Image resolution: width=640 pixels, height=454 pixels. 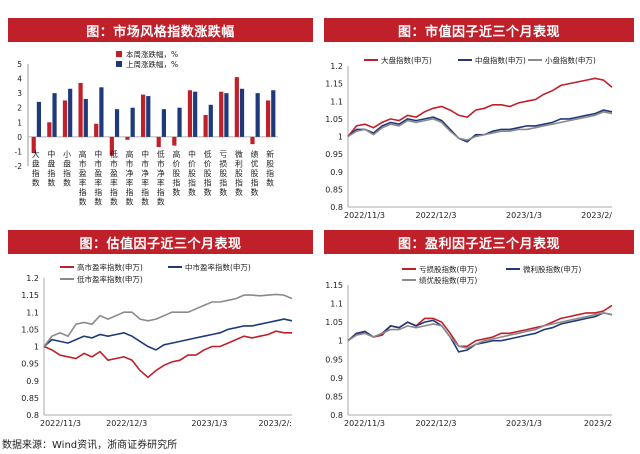 I want to click on x-tick-label: 高价股指数, so click(x=177, y=173).